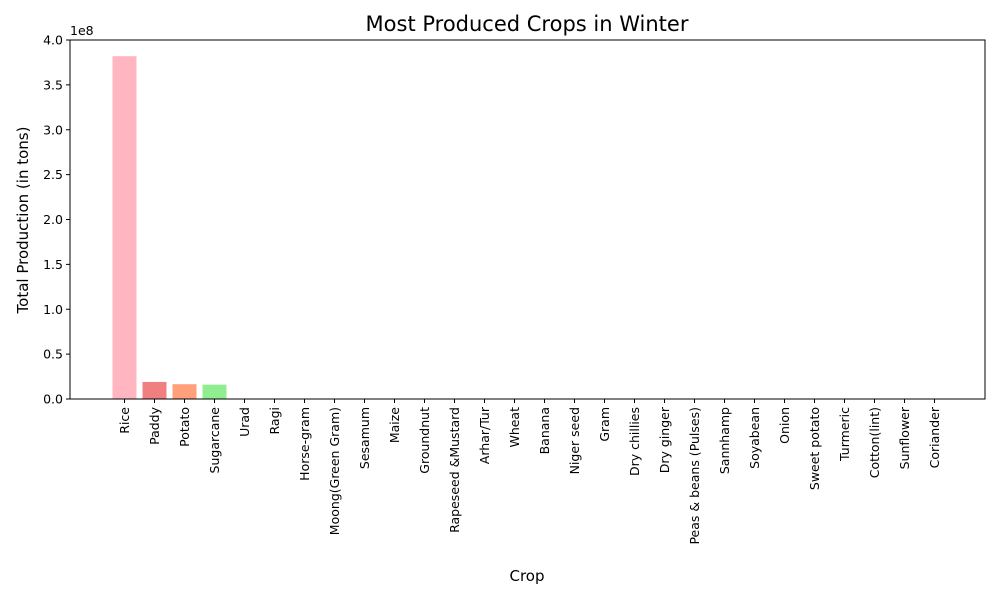 The height and width of the screenshot is (600, 1000). What do you see at coordinates (124, 227) in the screenshot?
I see `bar-rice` at bounding box center [124, 227].